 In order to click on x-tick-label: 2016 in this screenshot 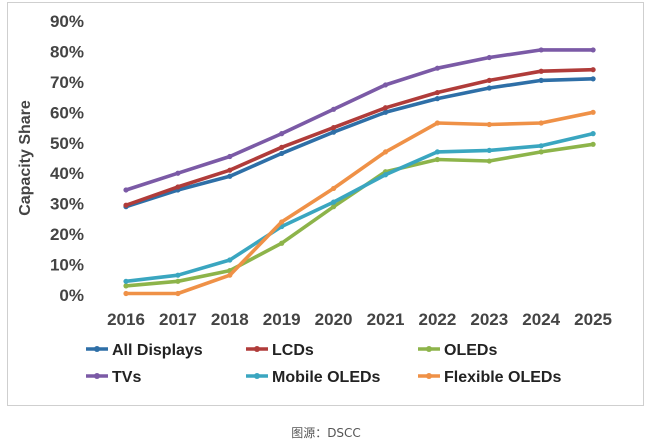, I will do `click(126, 319)`.